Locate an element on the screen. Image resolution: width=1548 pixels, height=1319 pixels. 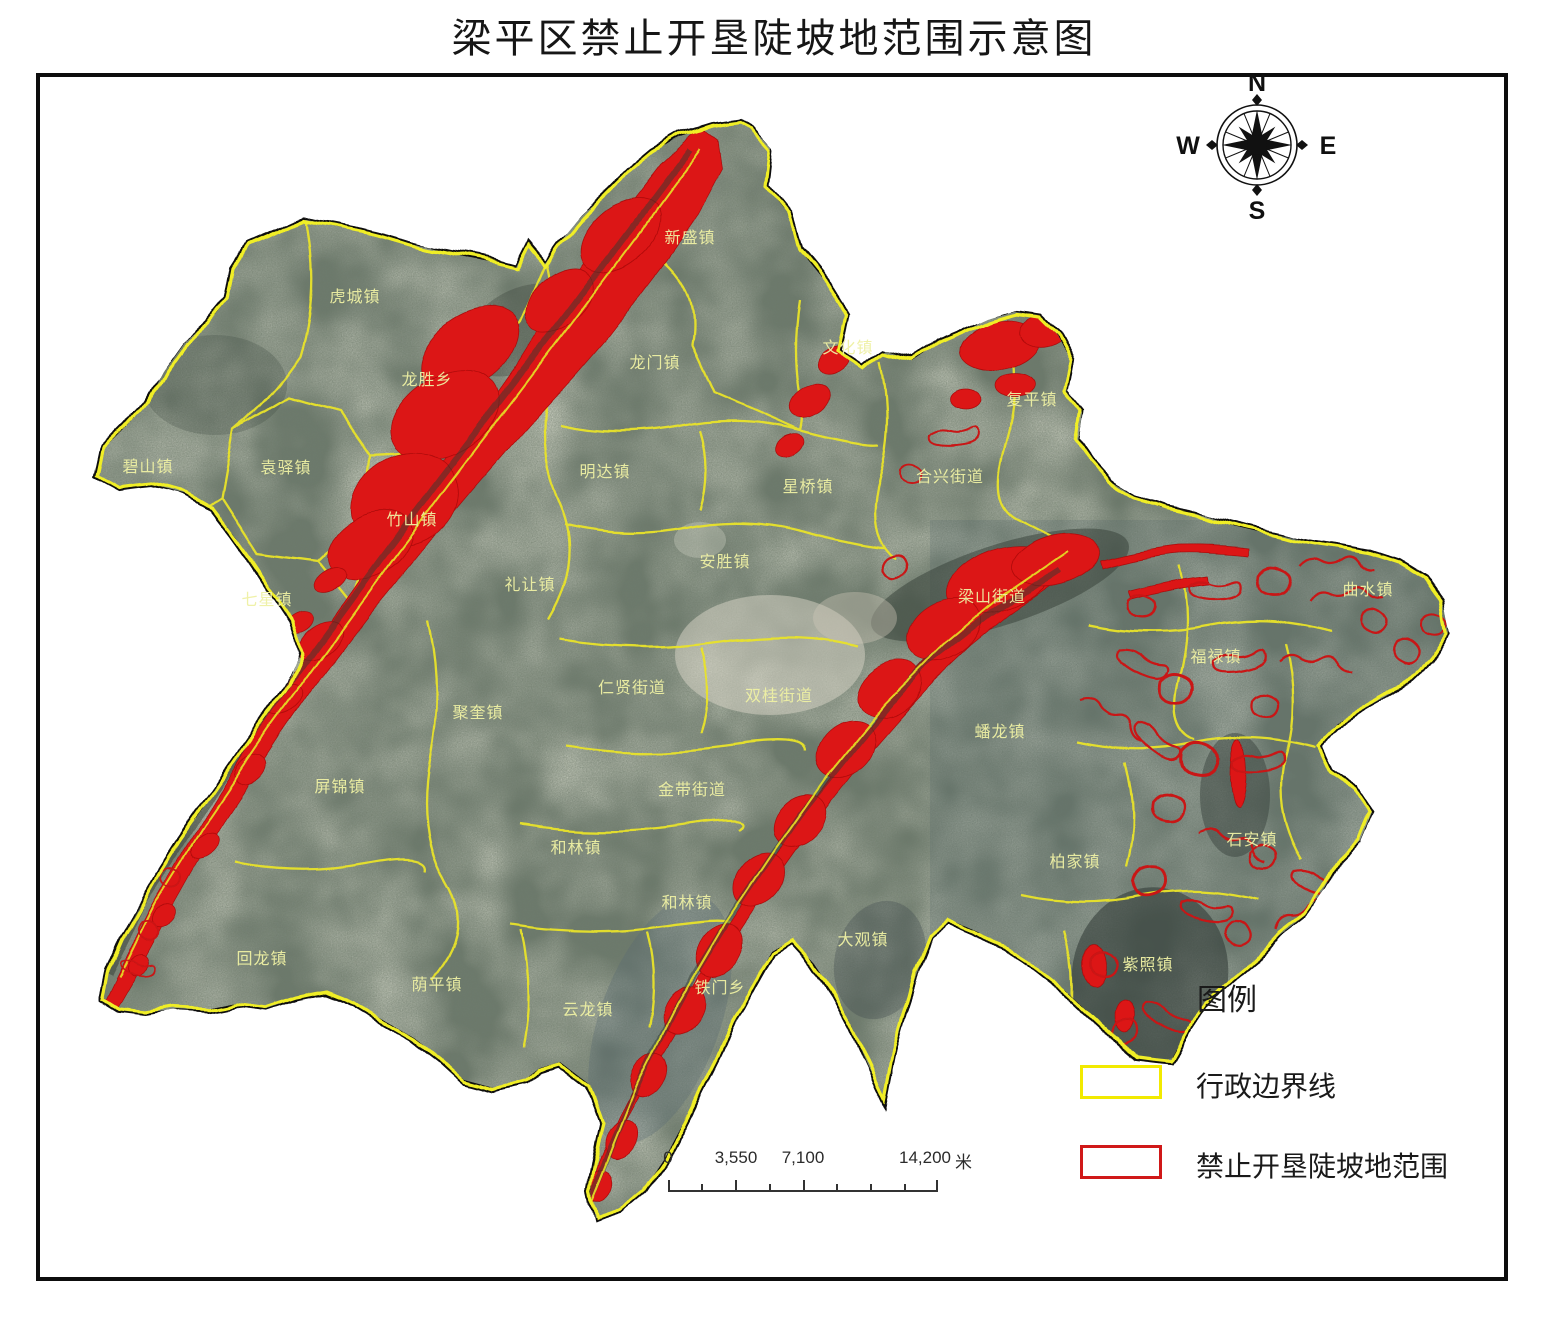
town-label: 袁驿镇 is located at coordinates (285, 468).